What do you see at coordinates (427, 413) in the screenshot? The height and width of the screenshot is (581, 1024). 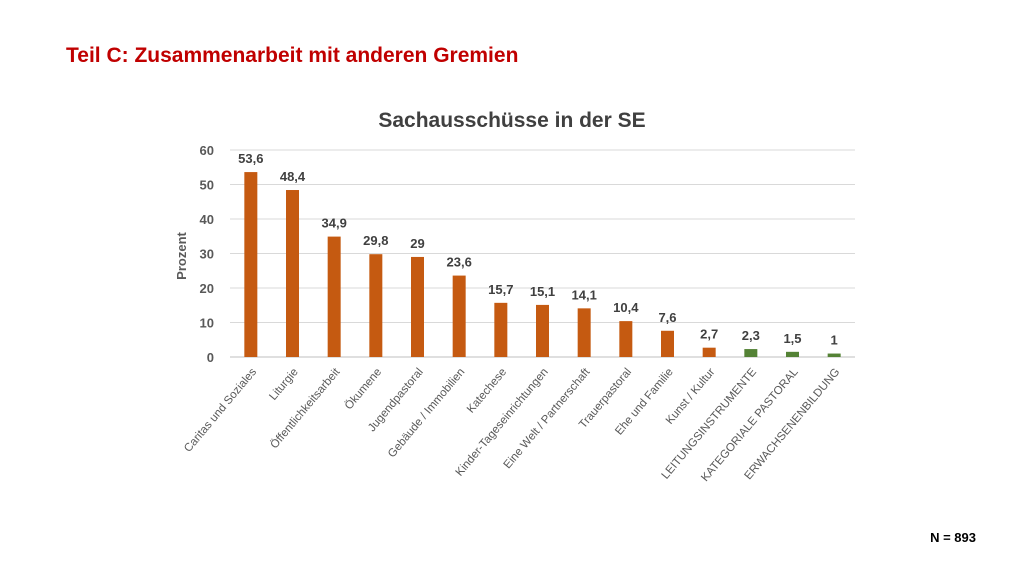 I see `x-tick-label: Gebäude / Immobilien` at bounding box center [427, 413].